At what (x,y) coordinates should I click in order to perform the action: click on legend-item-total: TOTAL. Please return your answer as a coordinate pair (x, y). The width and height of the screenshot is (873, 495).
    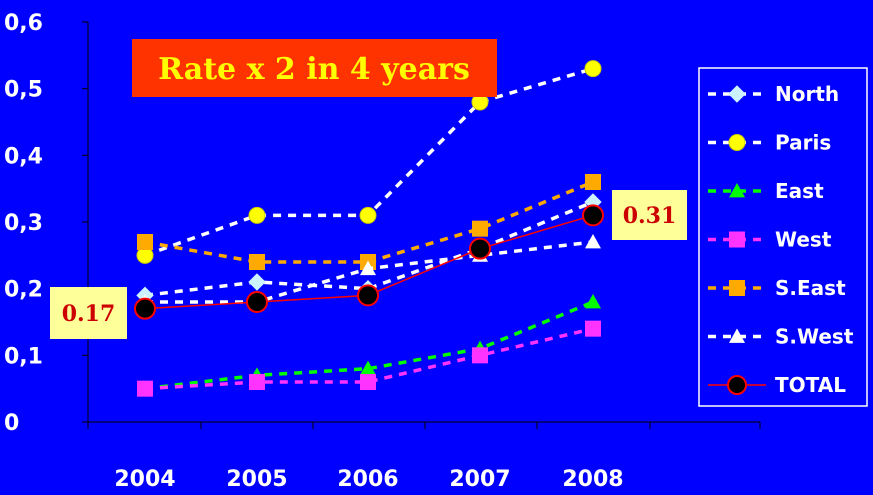
    Looking at the image, I should click on (777, 385).